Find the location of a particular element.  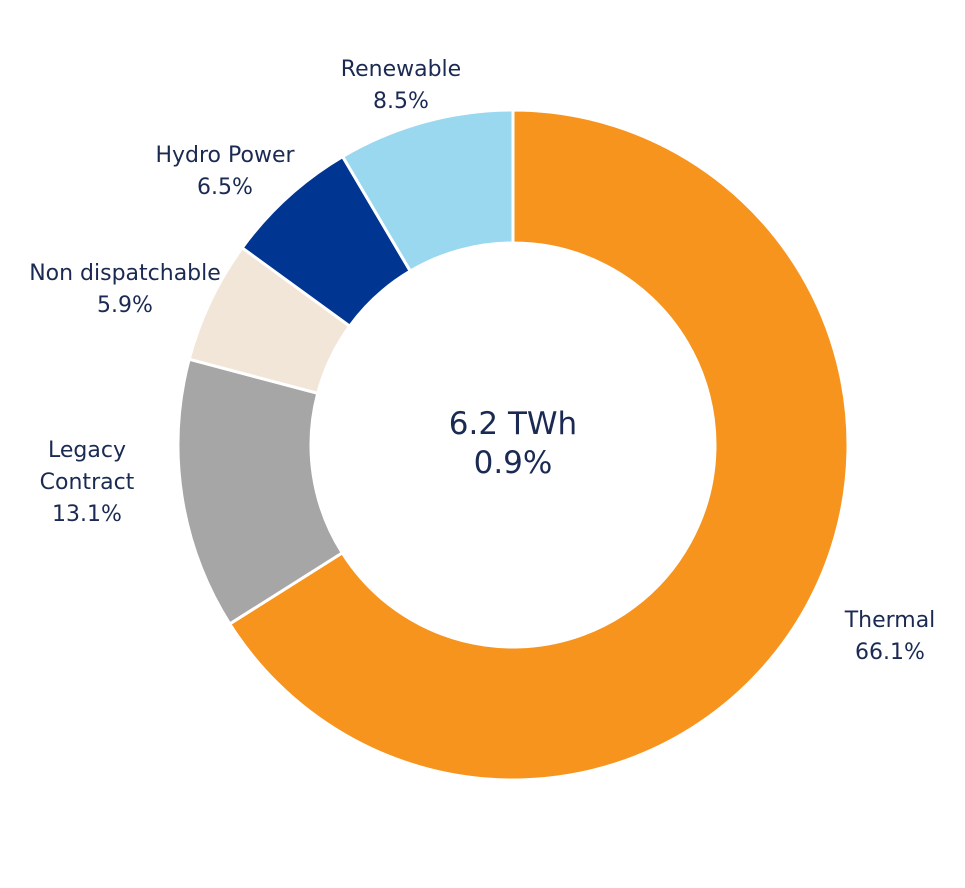

slice-label-thermal: Thermal is located at coordinates (890, 620).